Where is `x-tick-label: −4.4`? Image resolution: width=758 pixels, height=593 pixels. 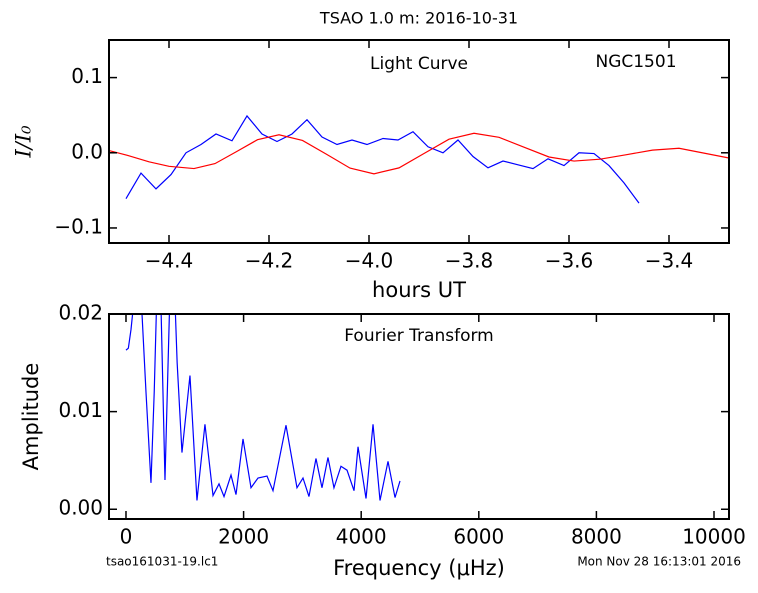
x-tick-label: −4.4 is located at coordinates (169, 261).